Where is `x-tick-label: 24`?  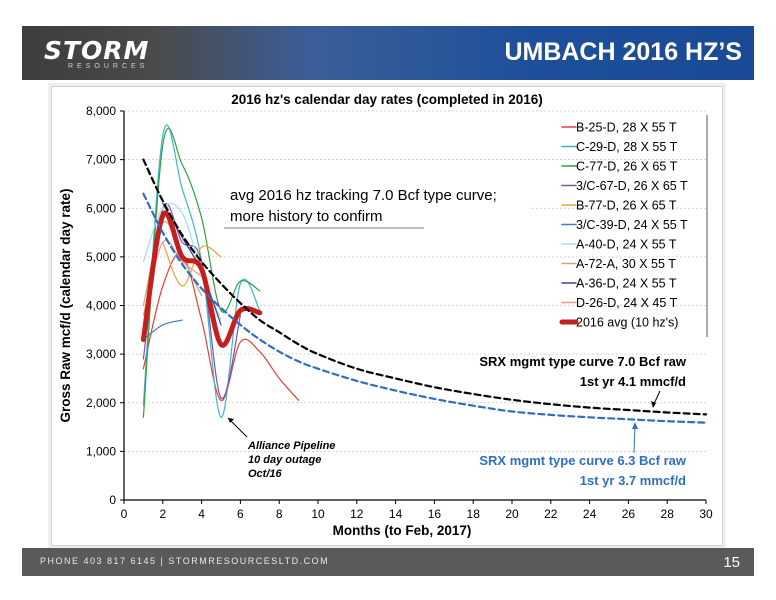 x-tick-label: 24 is located at coordinates (590, 514).